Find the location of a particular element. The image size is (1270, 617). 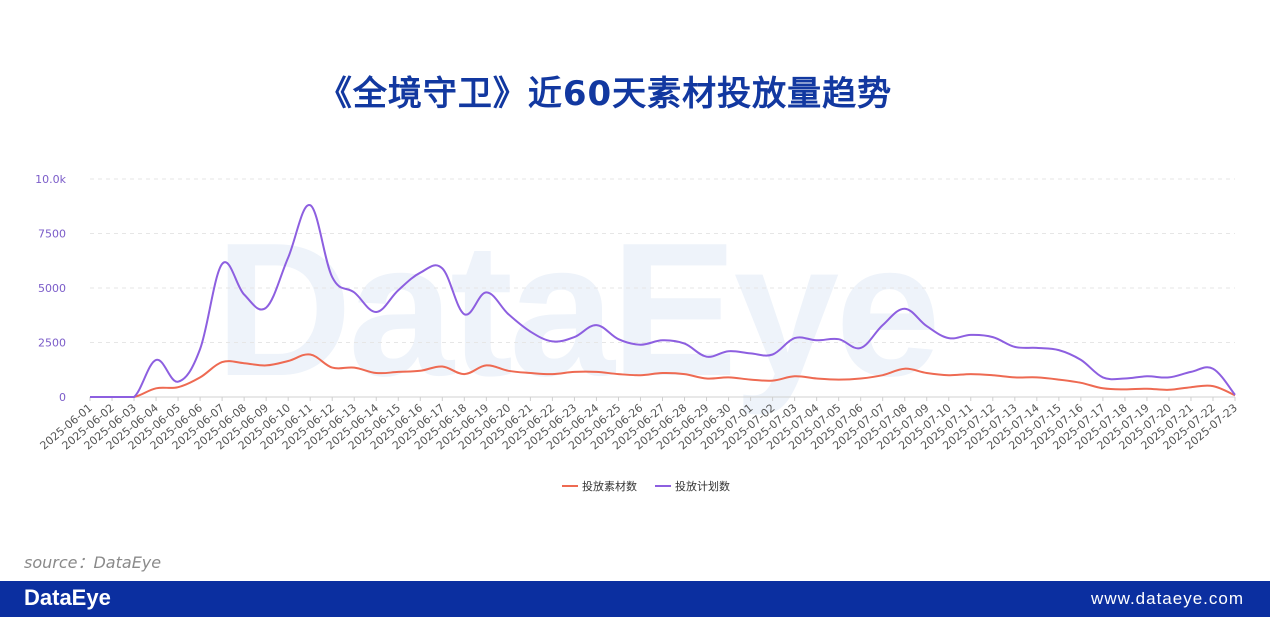

y-tick-label: 2500 is located at coordinates (52, 343).